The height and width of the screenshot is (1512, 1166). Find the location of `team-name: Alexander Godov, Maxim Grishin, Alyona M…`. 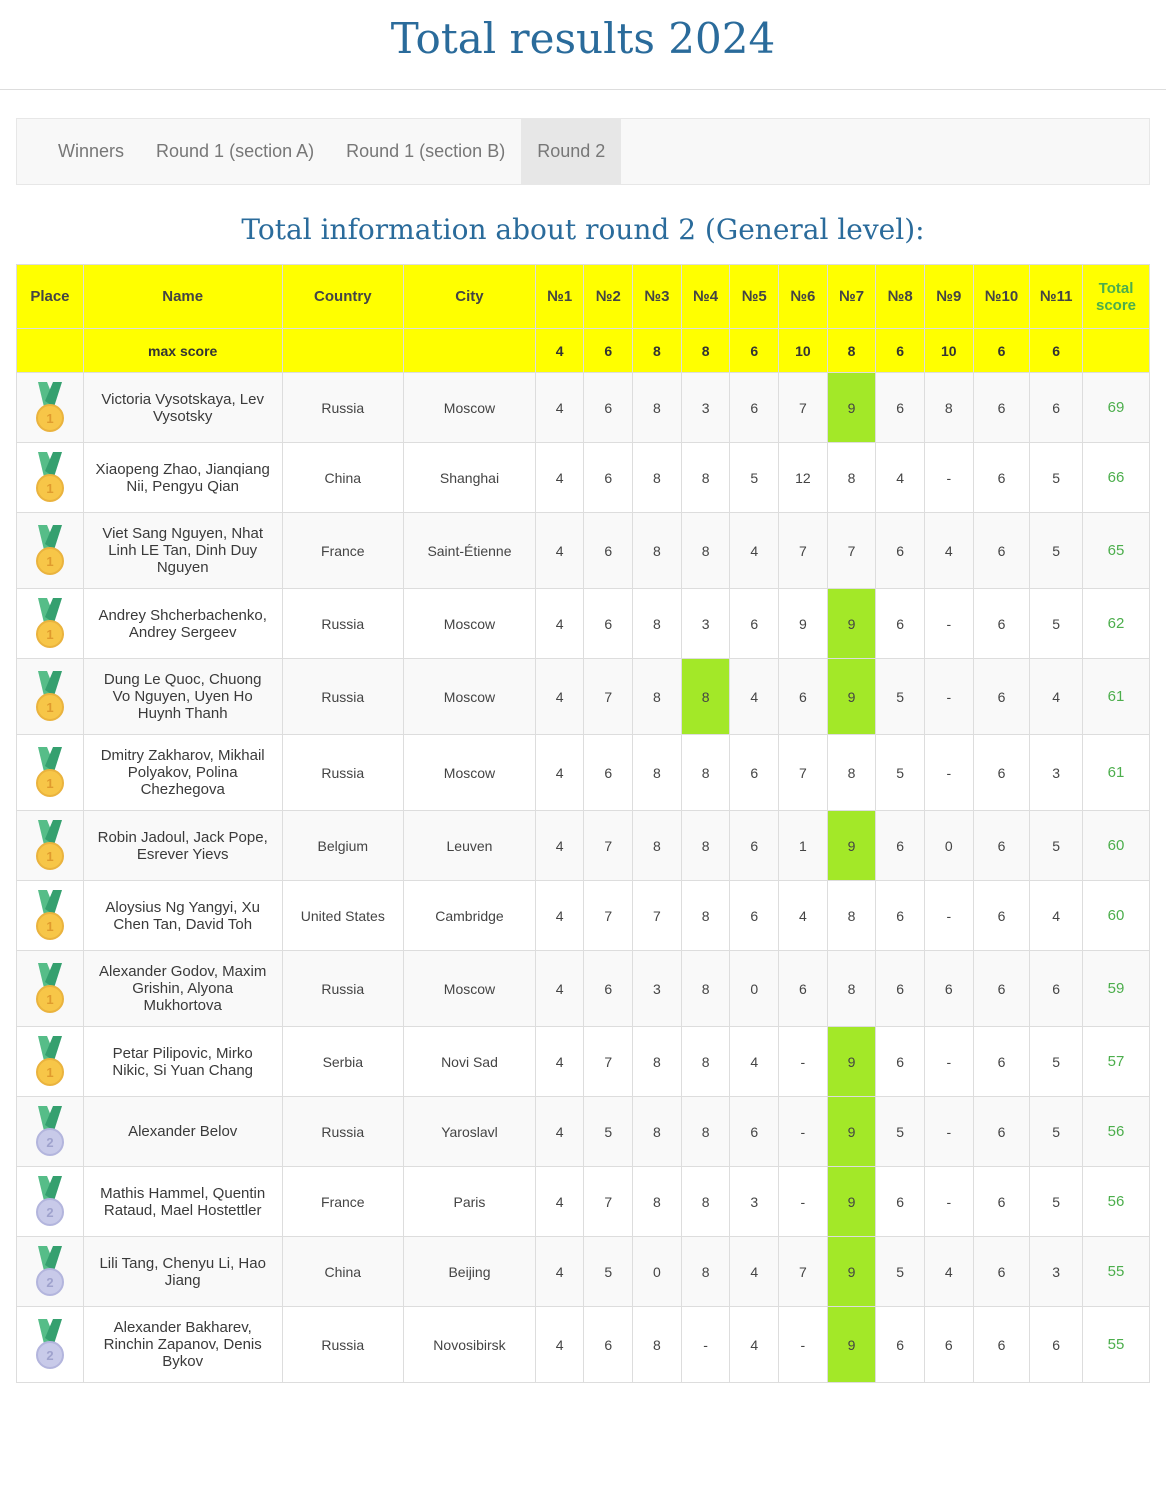

team-name: Alexander Godov, Maxim Grishin, Alyona M… is located at coordinates (182, 988).